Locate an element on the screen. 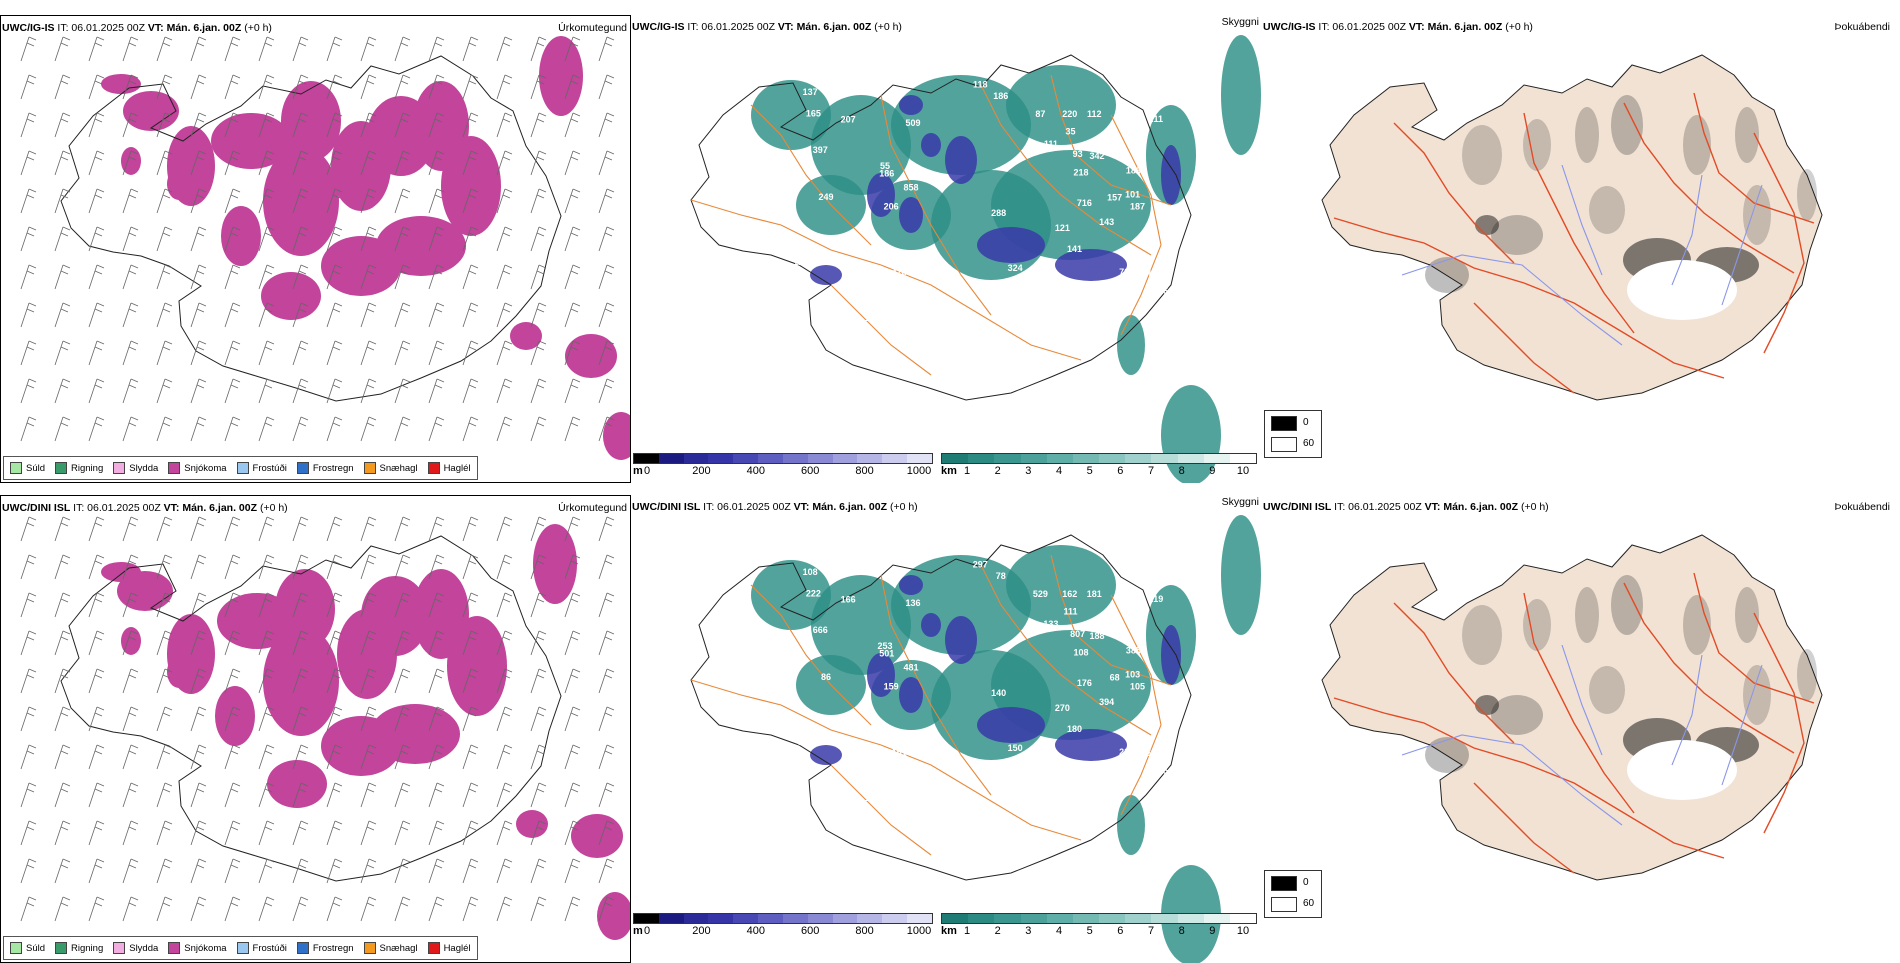 This screenshot has height=963, width=1900. visibility-value: 151 is located at coordinates (899, 752).